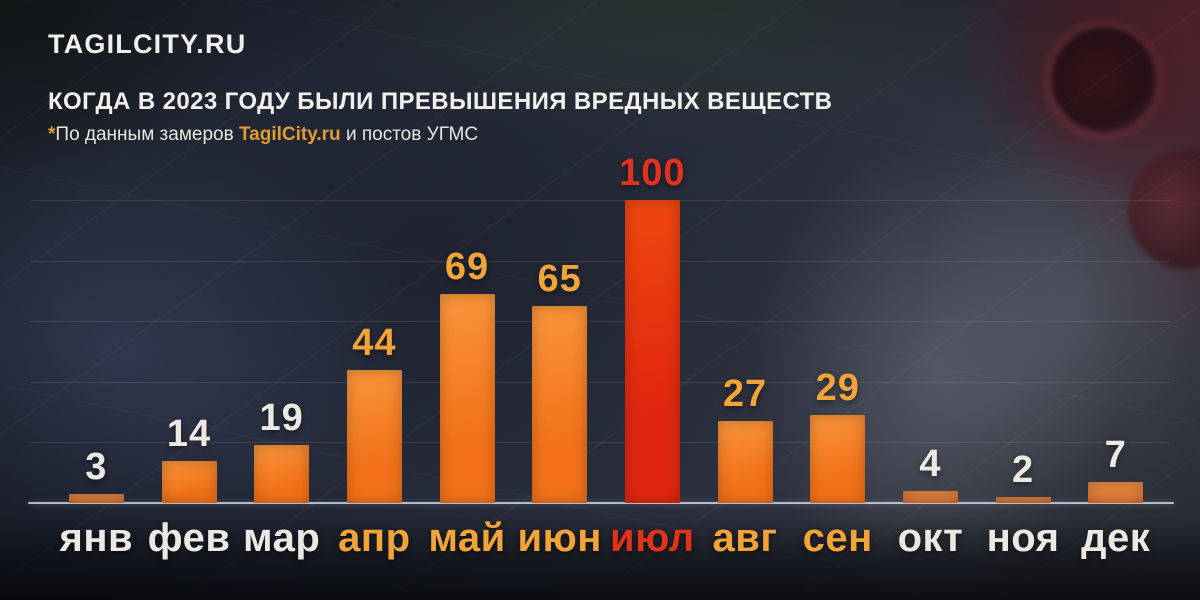  Describe the element at coordinates (559, 279) in the screenshot. I see `bar-value-label: 65` at that location.